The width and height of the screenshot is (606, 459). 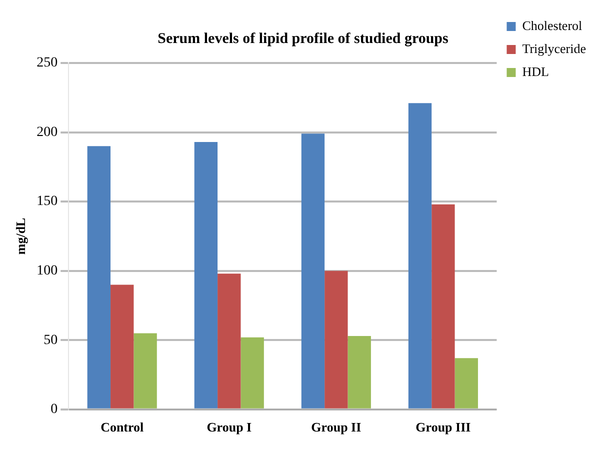 I want to click on y-tick-label: 0, so click(x=54, y=410).